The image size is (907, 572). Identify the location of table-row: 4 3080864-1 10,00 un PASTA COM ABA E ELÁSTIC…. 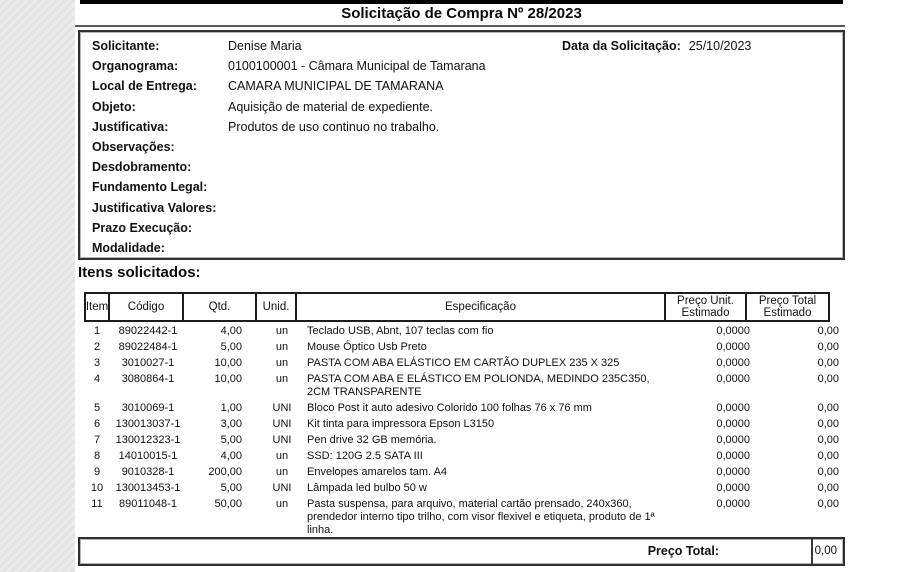
(463, 386).